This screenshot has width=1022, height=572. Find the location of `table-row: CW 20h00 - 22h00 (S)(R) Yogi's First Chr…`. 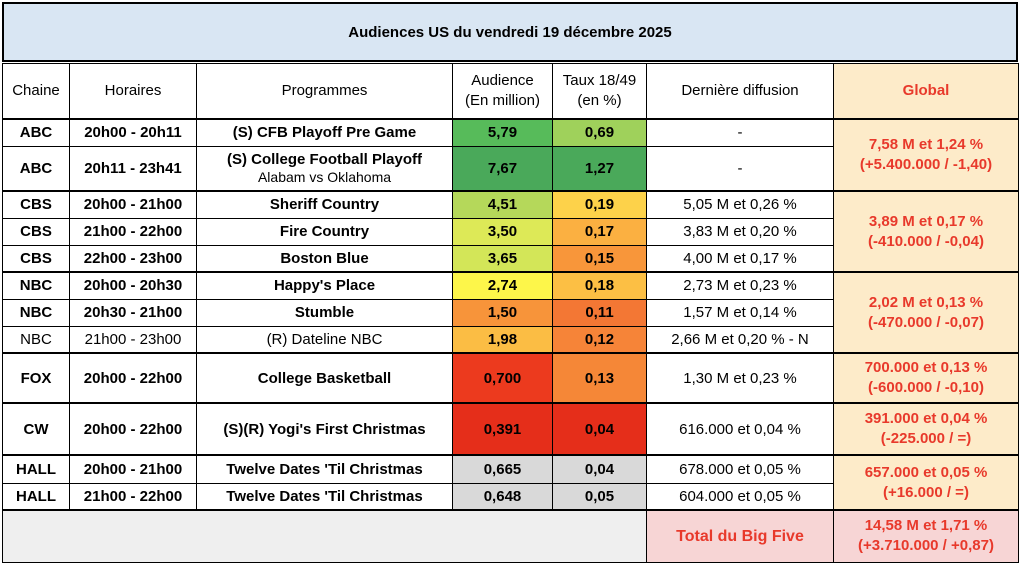

table-row: CW 20h00 - 22h00 (S)(R) Yogi's First Chr… is located at coordinates (510, 429).